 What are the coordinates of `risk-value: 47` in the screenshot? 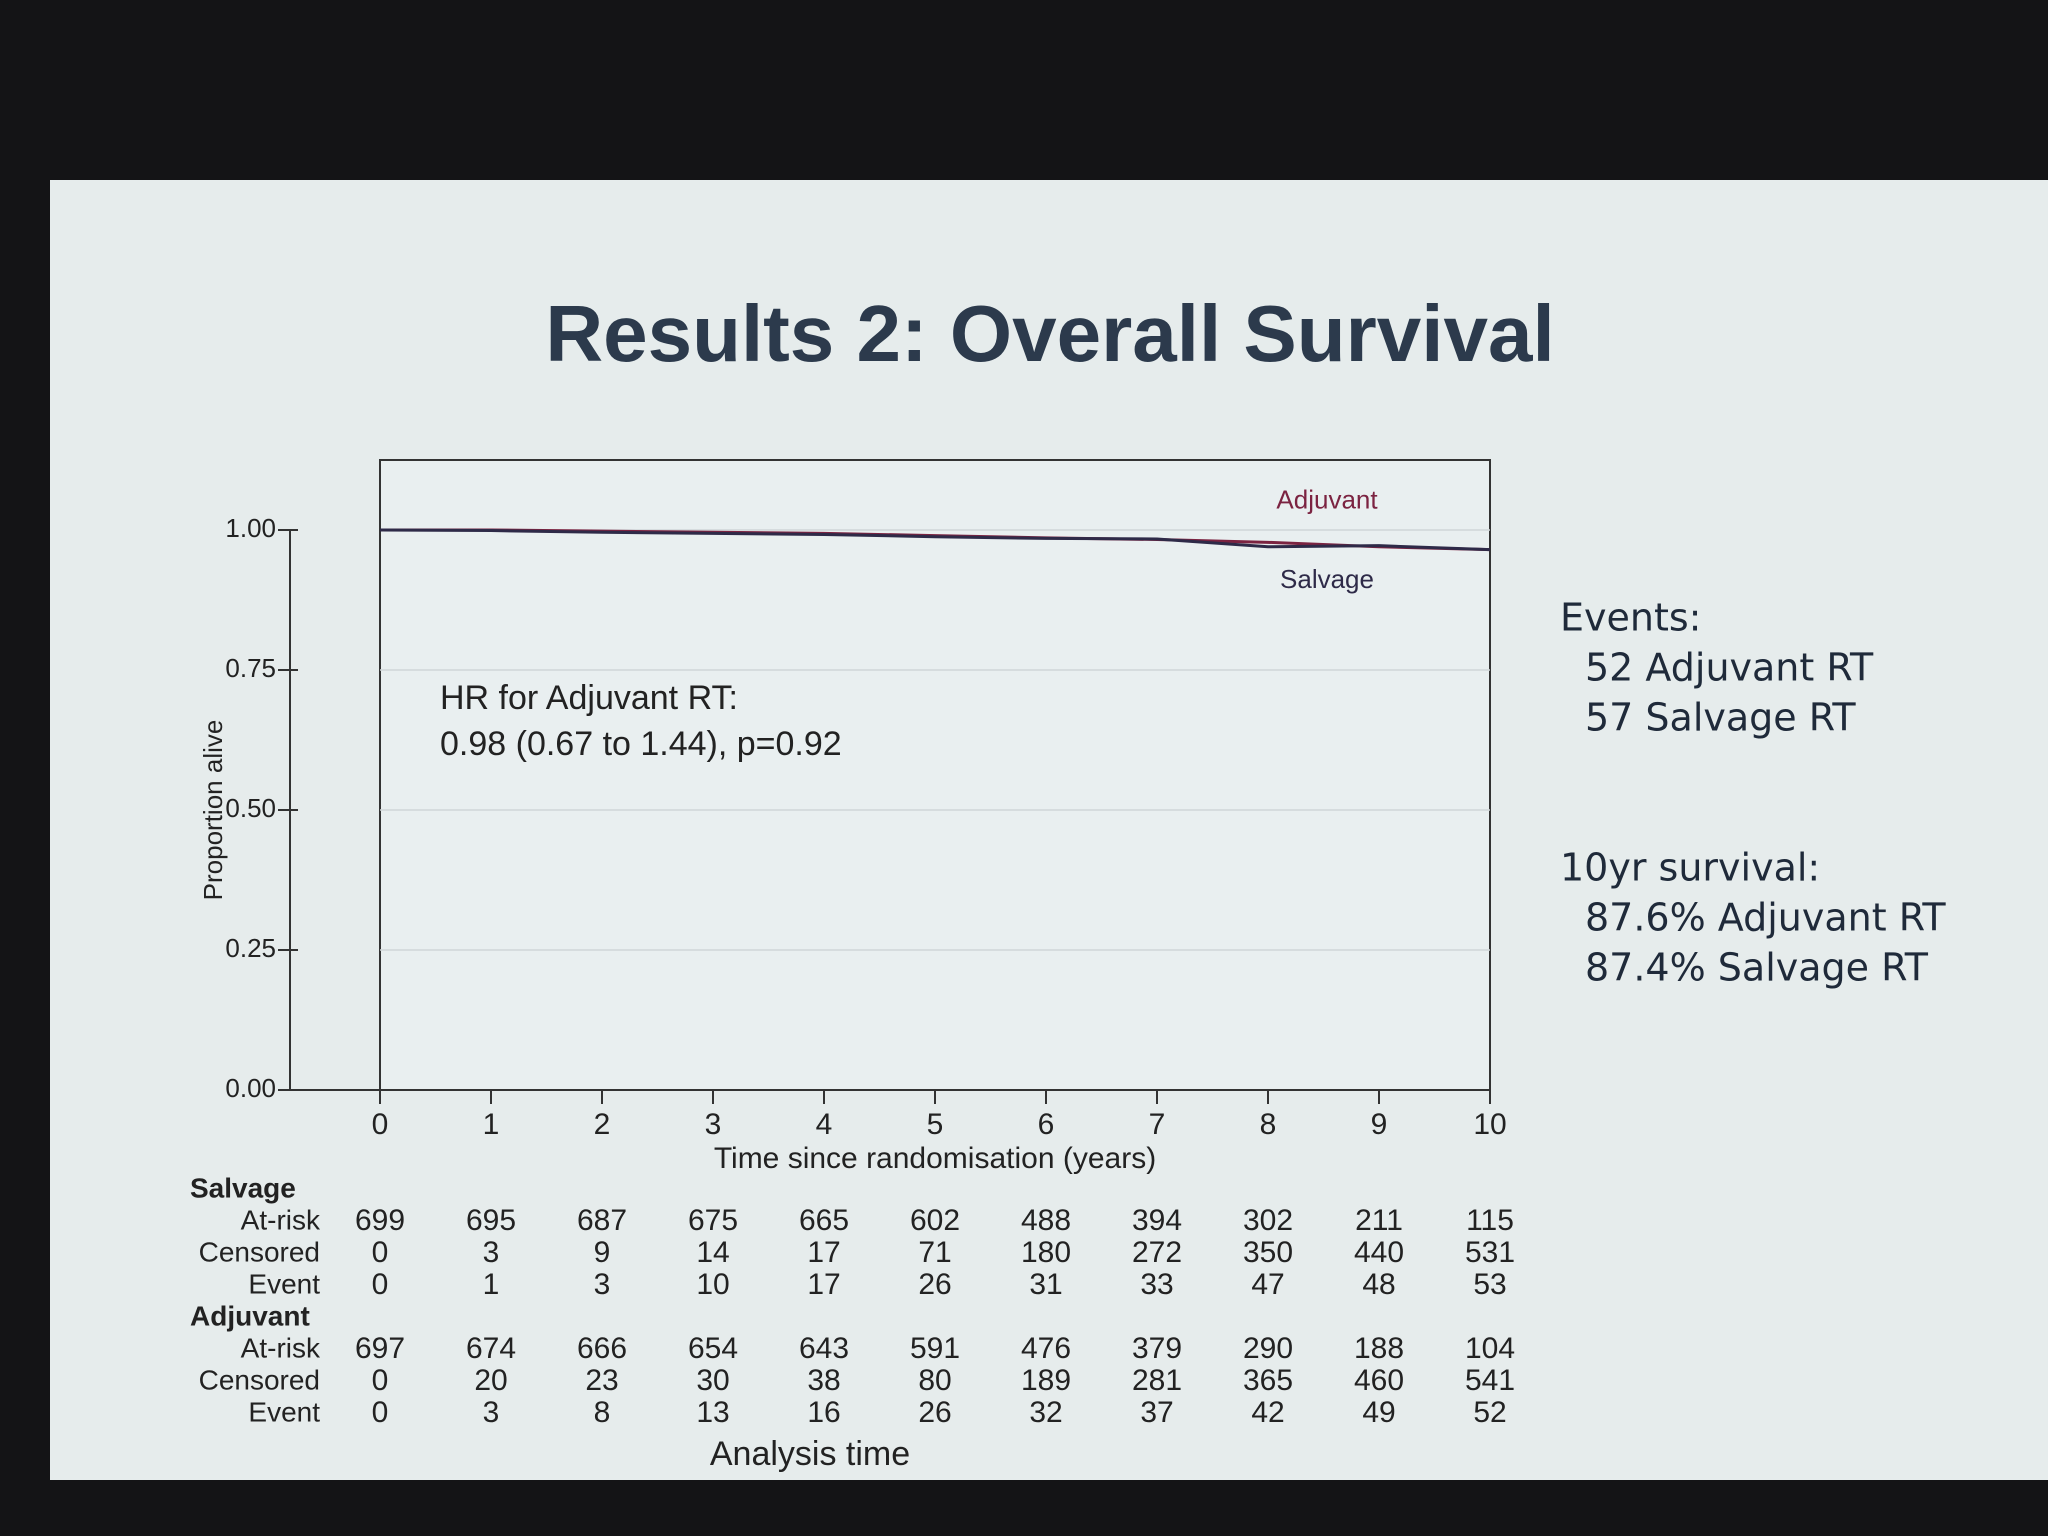 It's located at (1267, 1284).